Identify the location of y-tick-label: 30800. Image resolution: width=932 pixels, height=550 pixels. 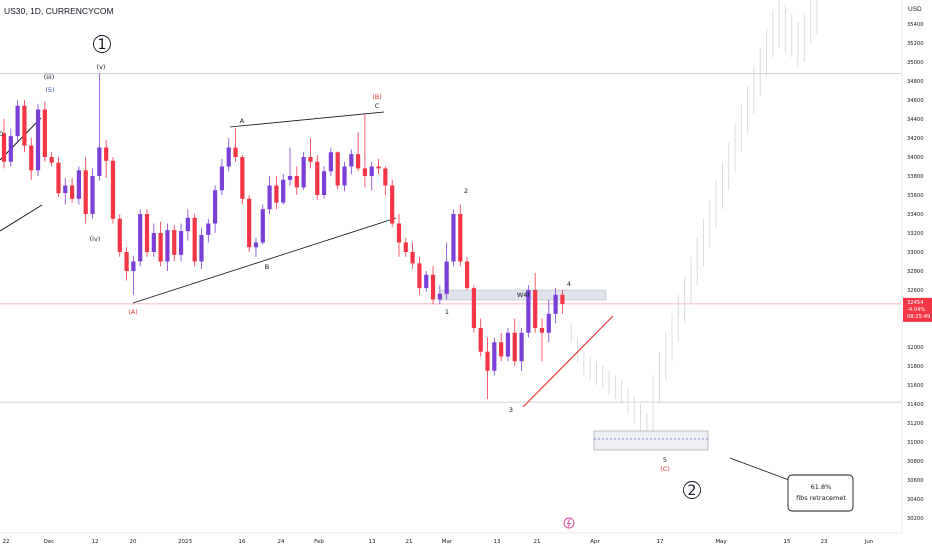
(915, 462).